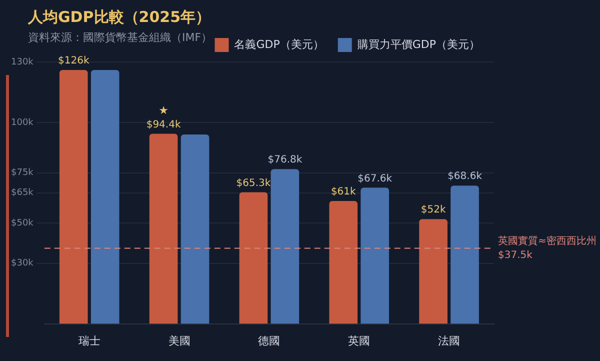  I want to click on y-tick-label: $30k, so click(22, 263).